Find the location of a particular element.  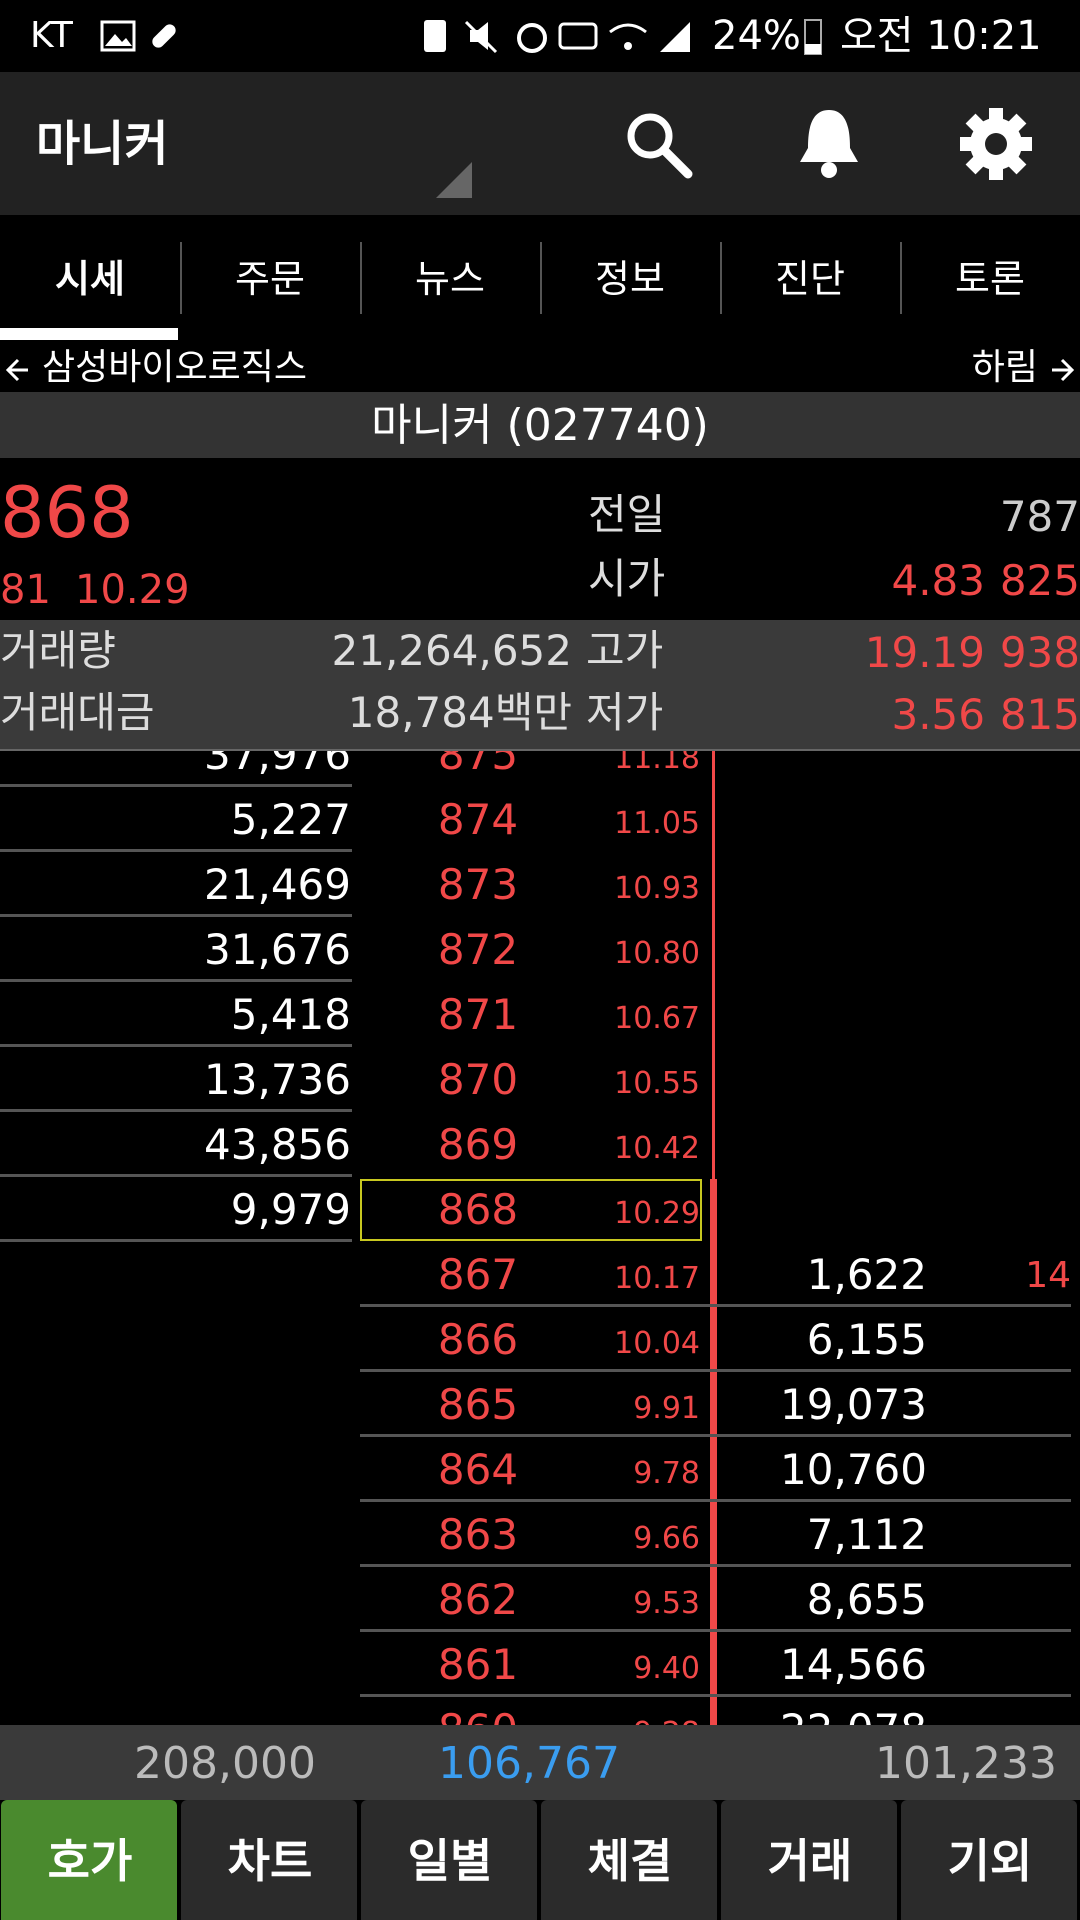

bid-price: 860 is located at coordinates (478, 1717).